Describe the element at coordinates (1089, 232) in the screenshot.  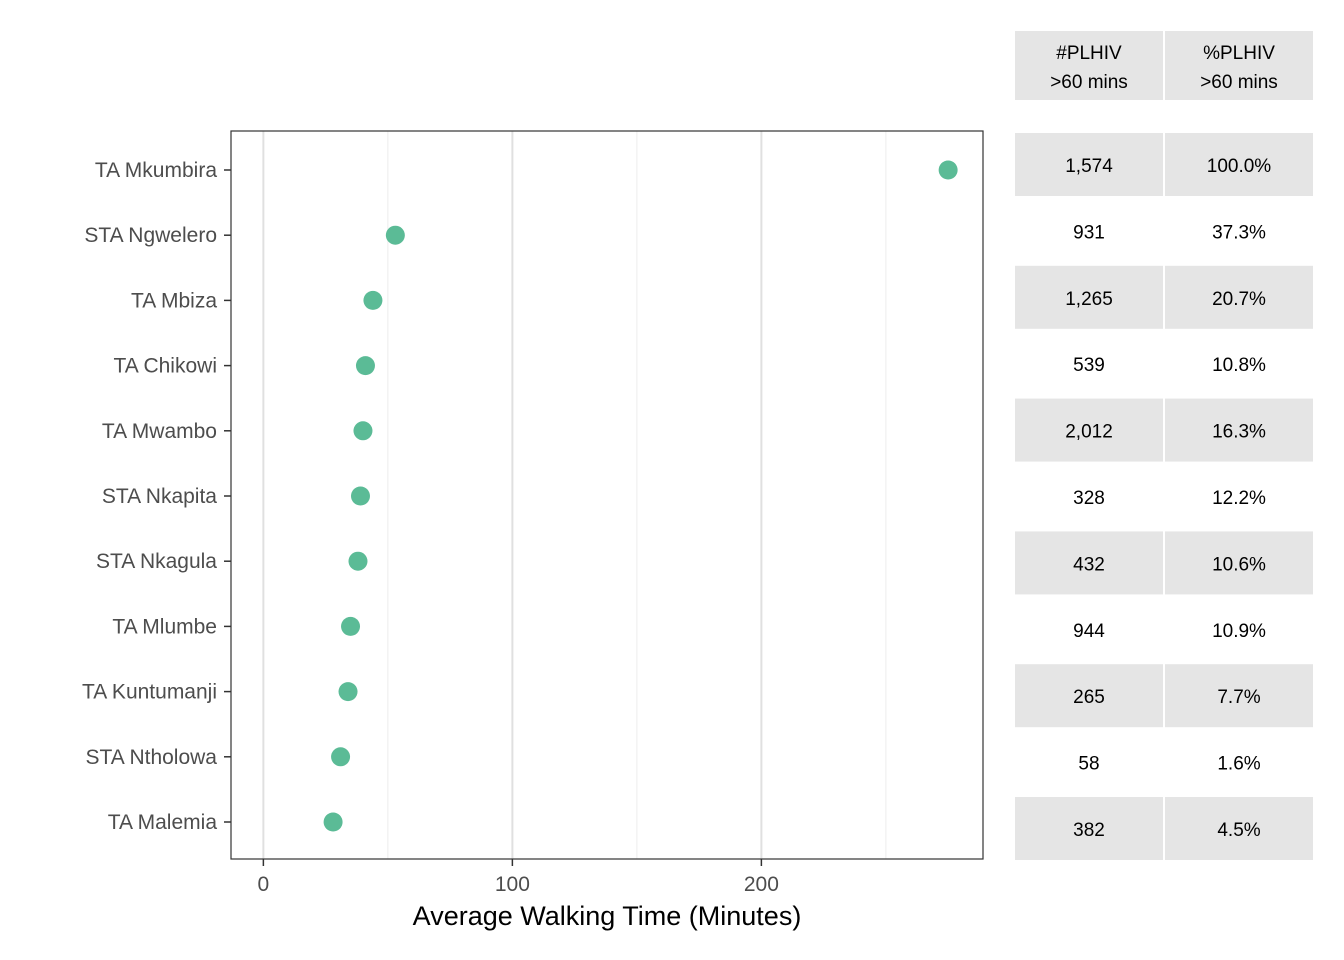
I see `table-cell-count: 931` at that location.